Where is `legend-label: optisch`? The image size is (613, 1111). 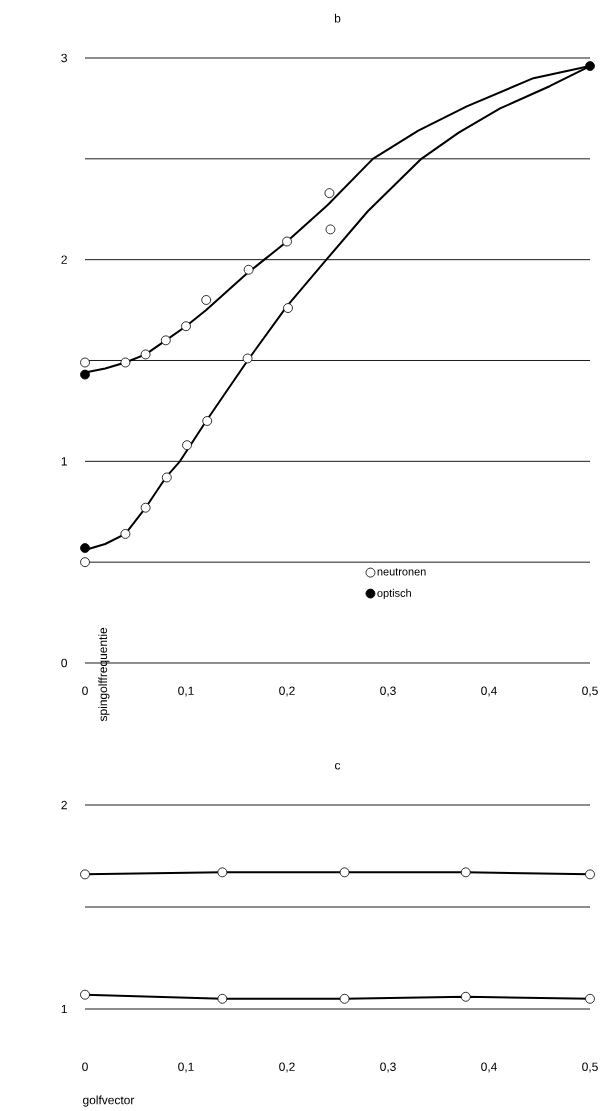
legend-label: optisch is located at coordinates (394, 594).